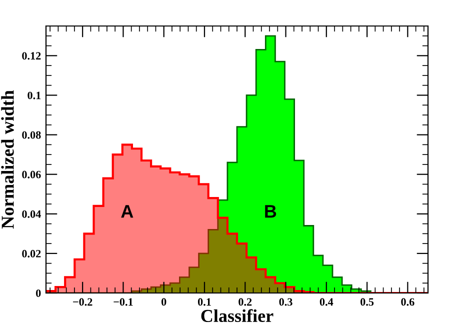 The height and width of the screenshot is (334, 474). I want to click on y-tick-label: 0, so click(38, 293).